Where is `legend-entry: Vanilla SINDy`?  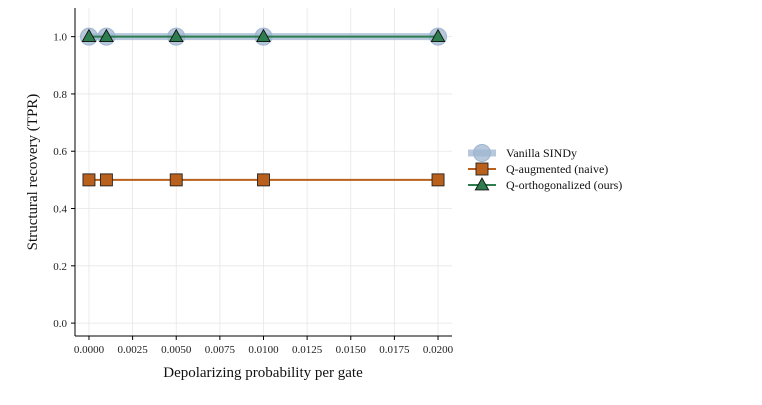
legend-entry: Vanilla SINDy is located at coordinates (522, 153).